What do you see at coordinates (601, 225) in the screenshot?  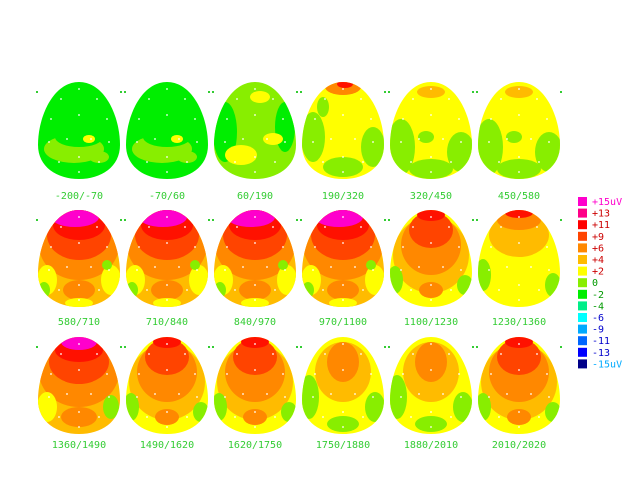 I see `legend-label: +11` at bounding box center [601, 225].